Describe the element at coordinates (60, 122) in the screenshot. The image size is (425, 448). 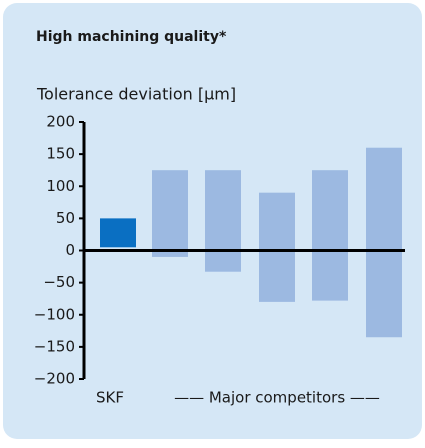
I see `y-tick-label: 200` at that location.